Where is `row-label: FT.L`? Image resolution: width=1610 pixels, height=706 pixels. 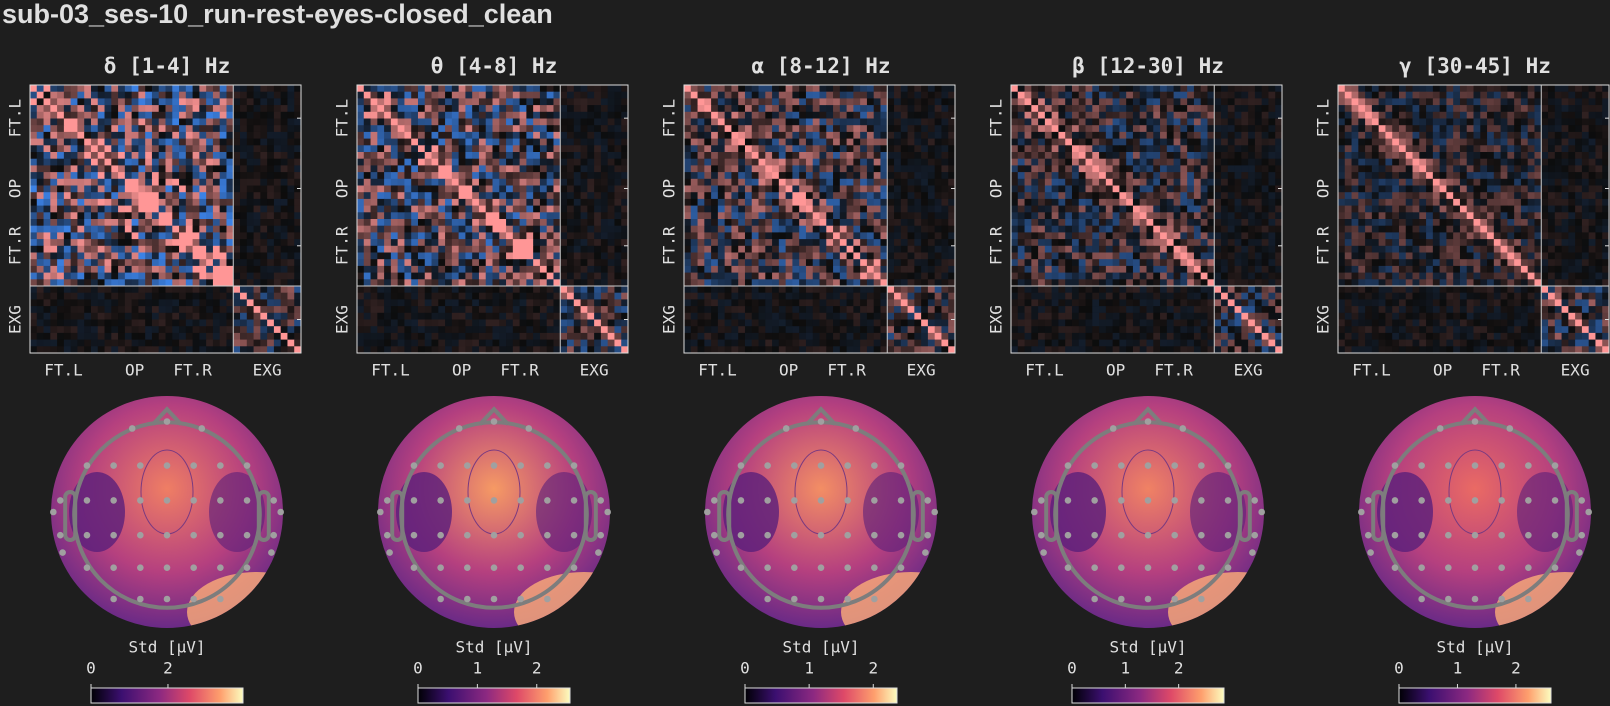
row-label: FT.L is located at coordinates (996, 118).